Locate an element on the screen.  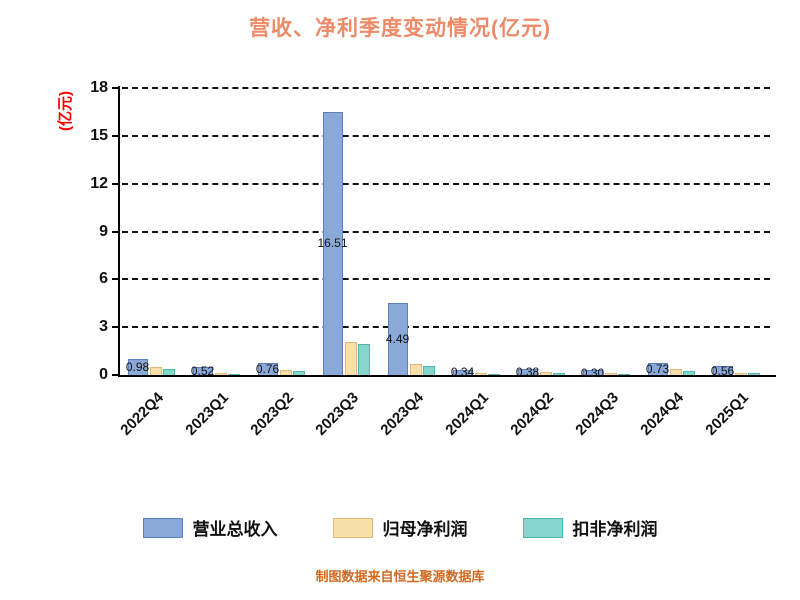
legend-item: 归母净利润 is located at coordinates (400, 527).